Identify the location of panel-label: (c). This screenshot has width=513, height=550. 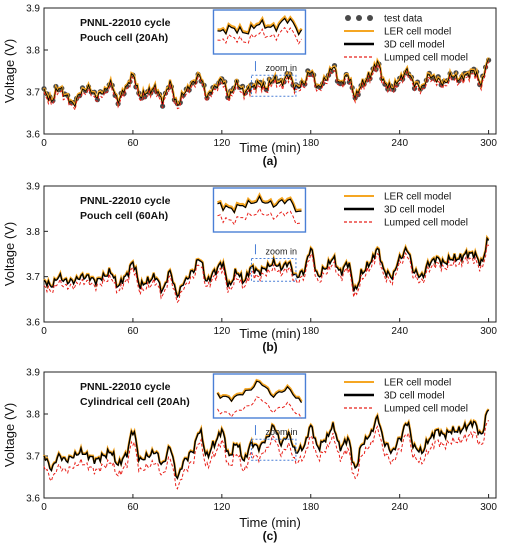
(270, 536).